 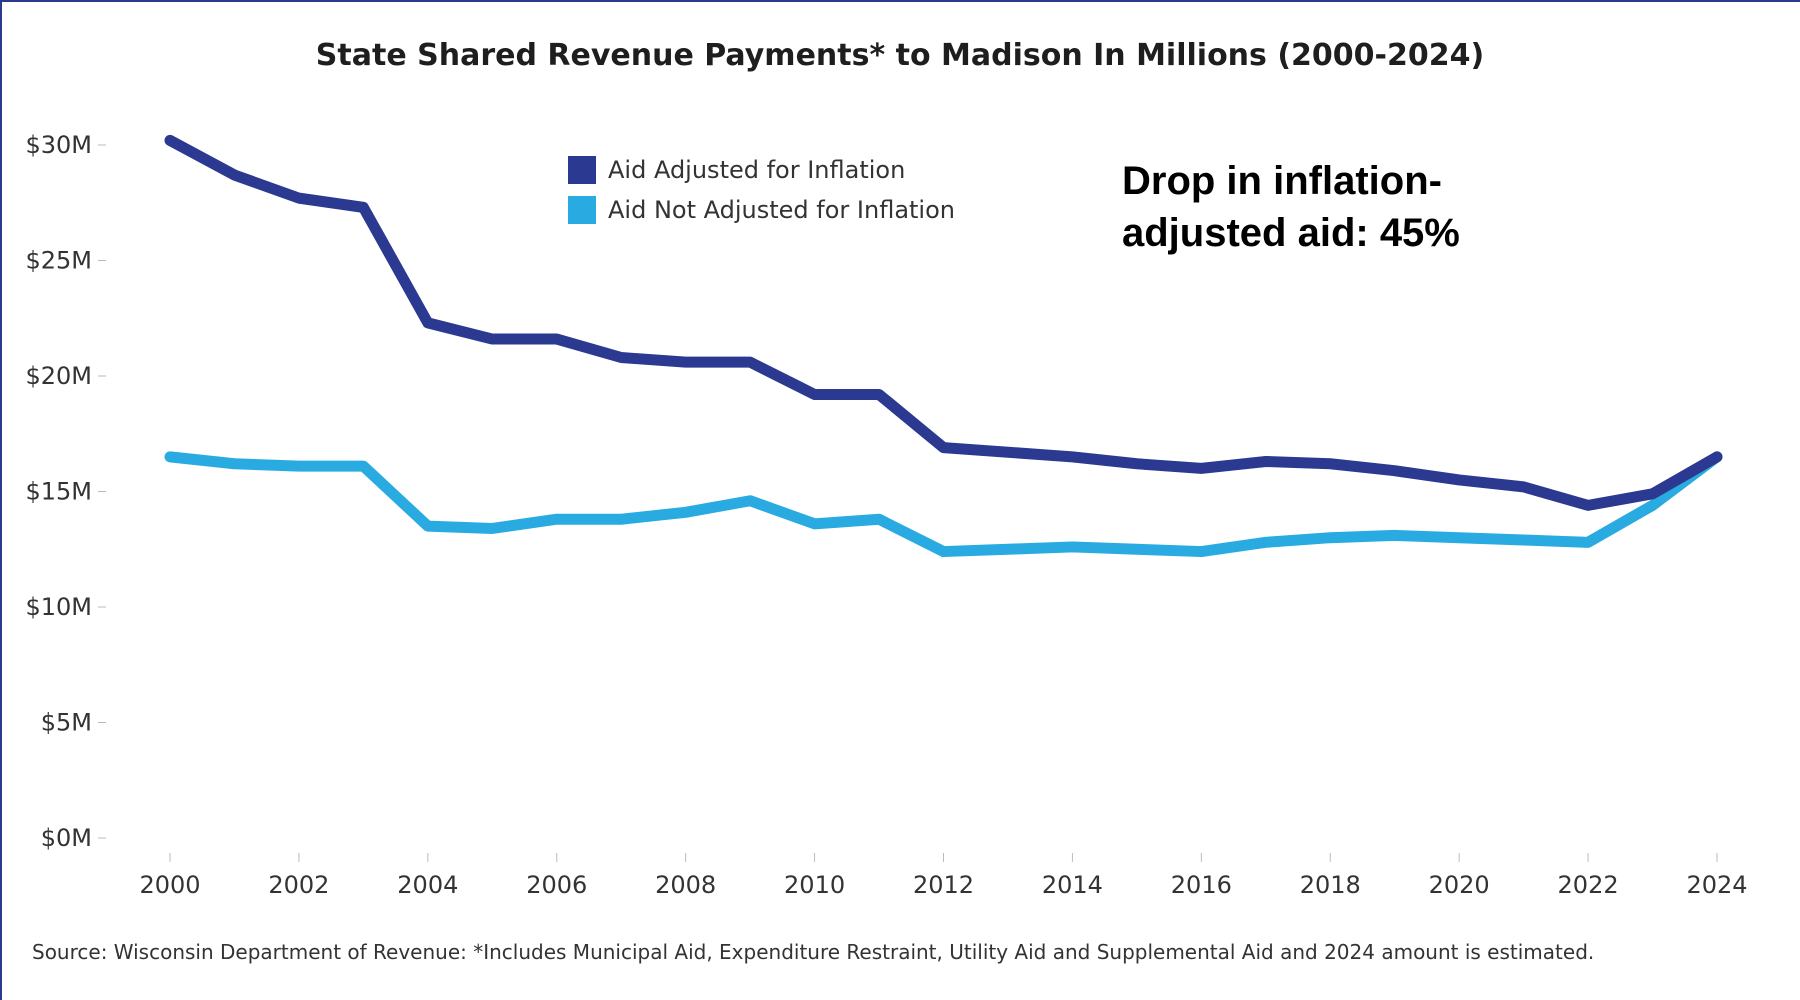 What do you see at coordinates (582, 170) in the screenshot?
I see `legend-swatch-adjusted` at bounding box center [582, 170].